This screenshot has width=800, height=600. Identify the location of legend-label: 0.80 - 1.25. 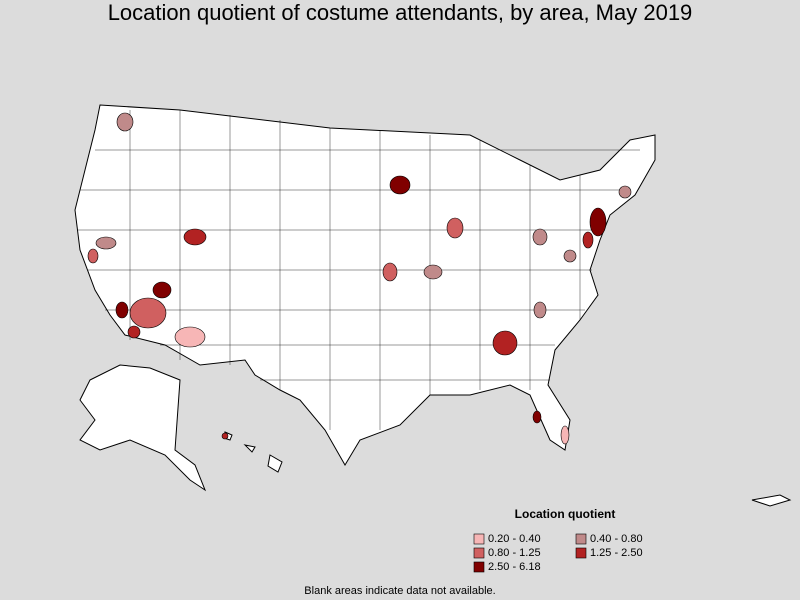
(514, 553).